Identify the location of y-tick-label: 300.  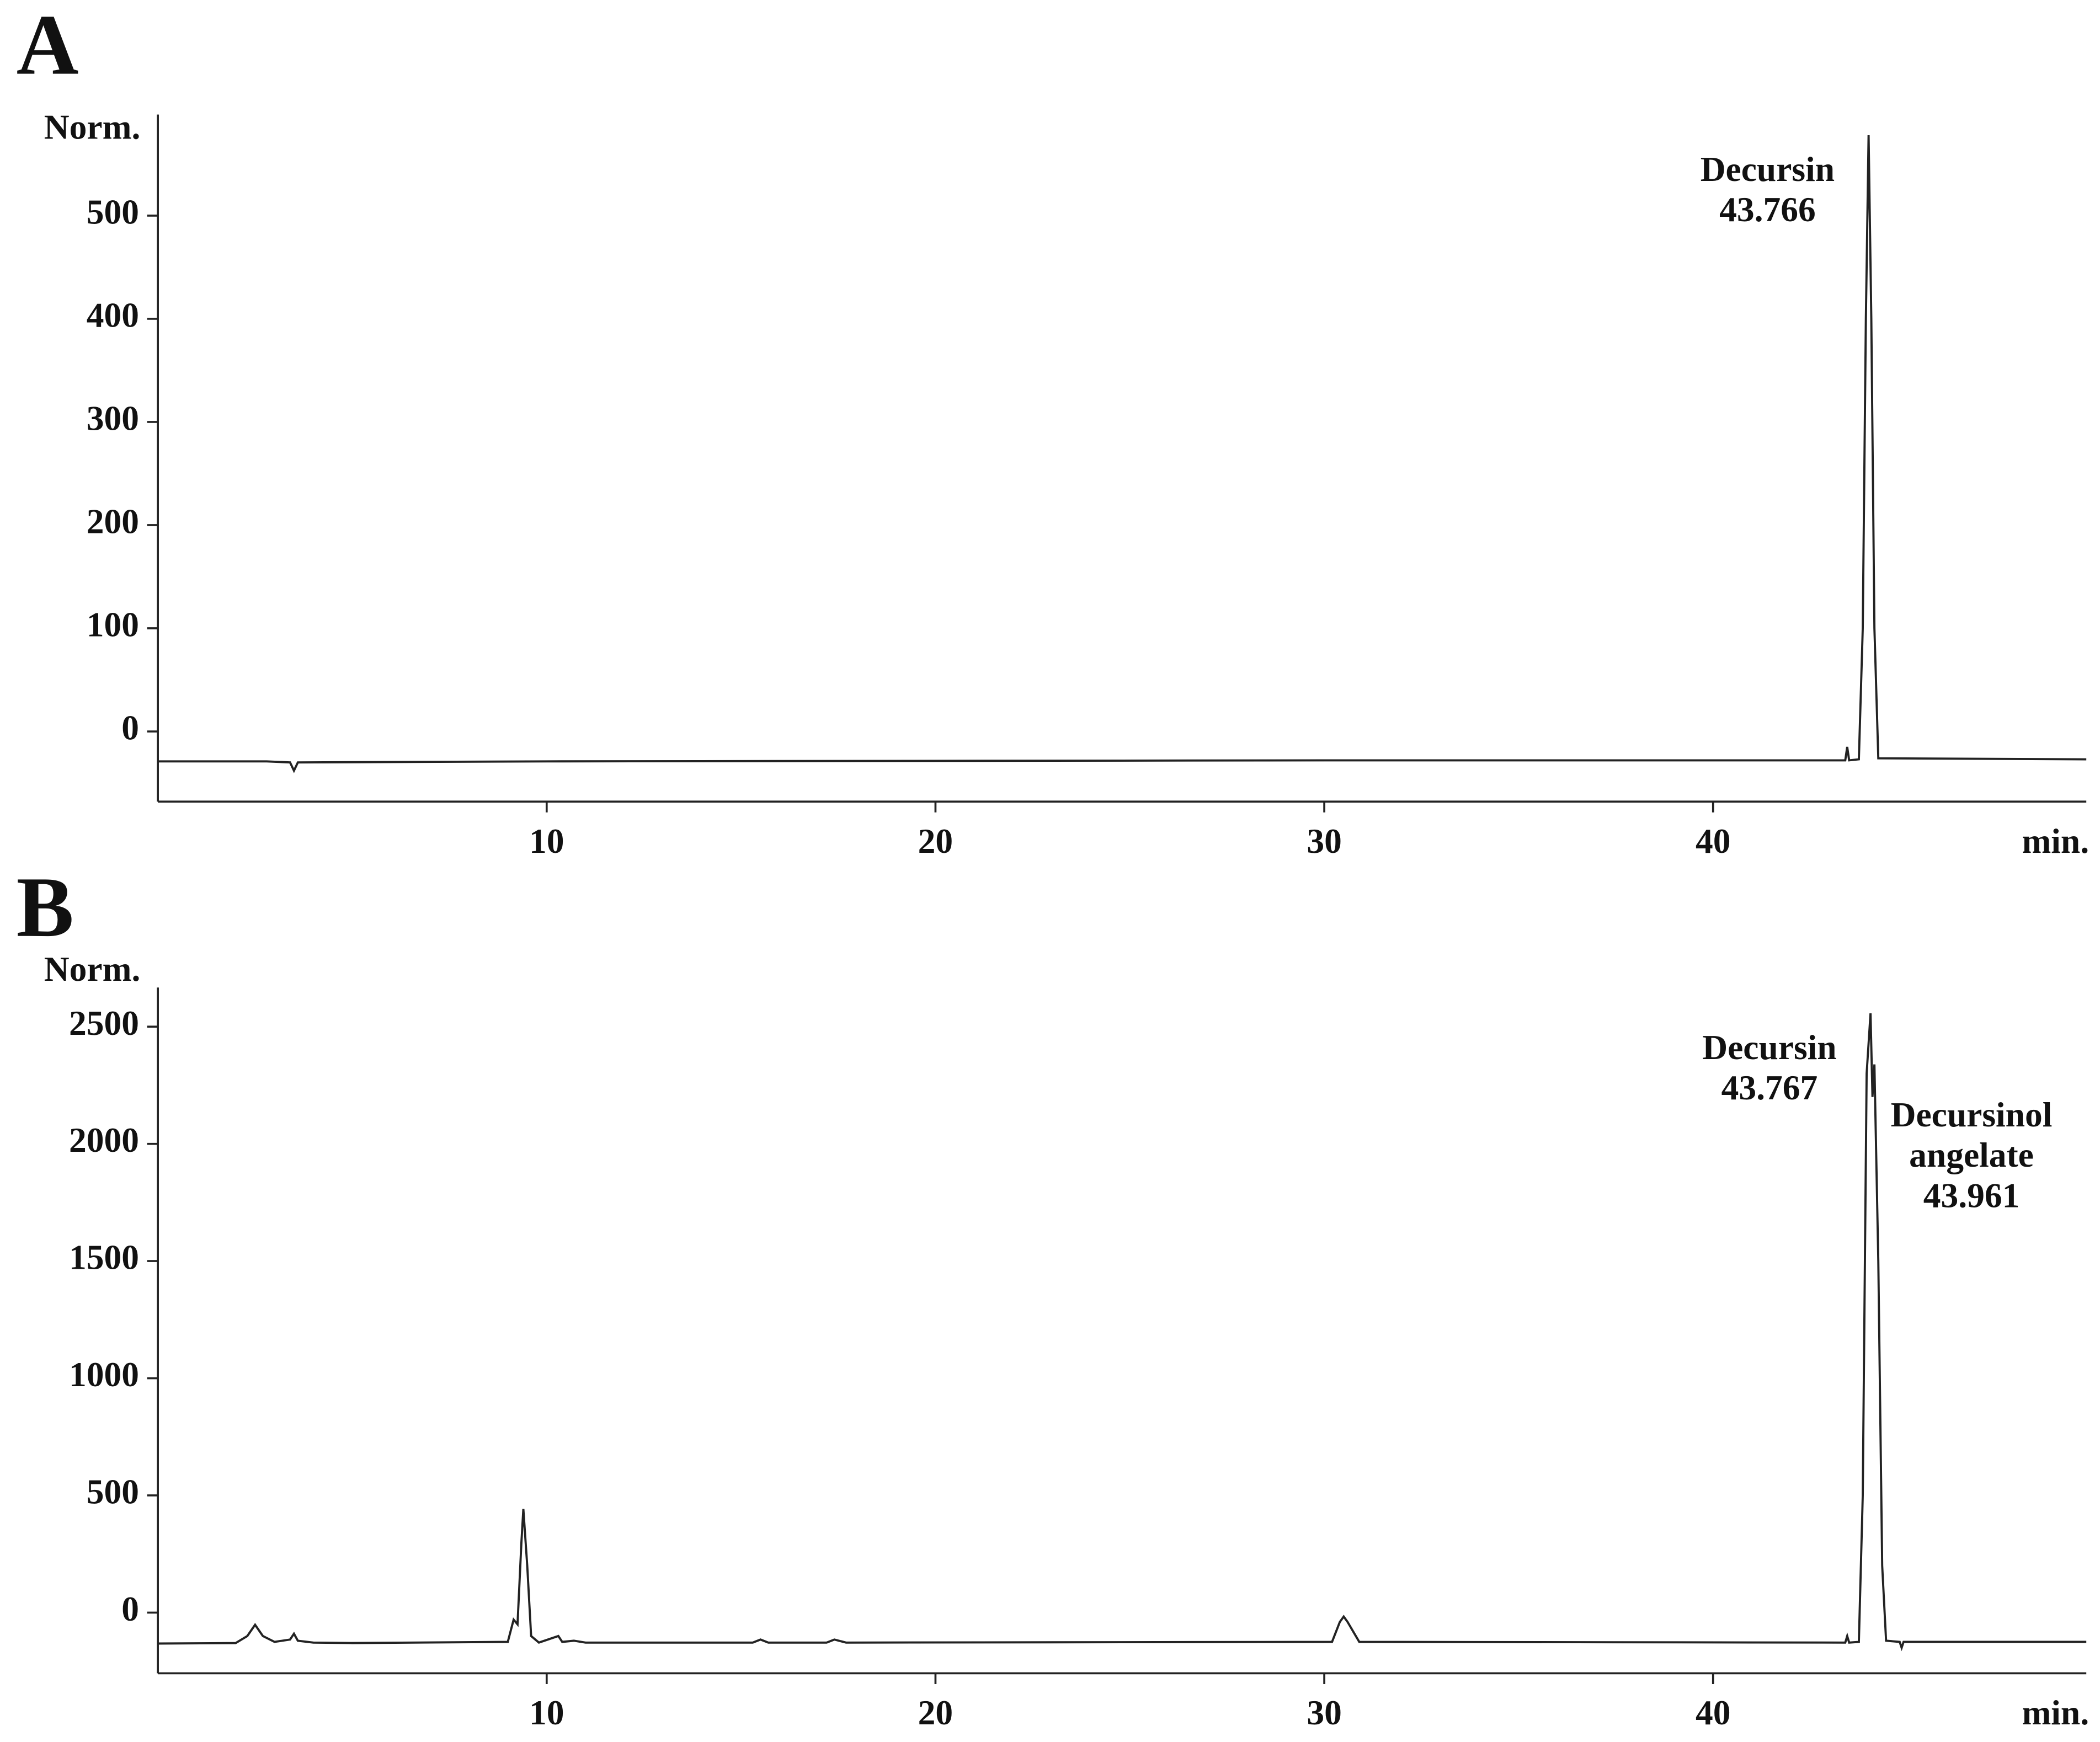
(113, 418).